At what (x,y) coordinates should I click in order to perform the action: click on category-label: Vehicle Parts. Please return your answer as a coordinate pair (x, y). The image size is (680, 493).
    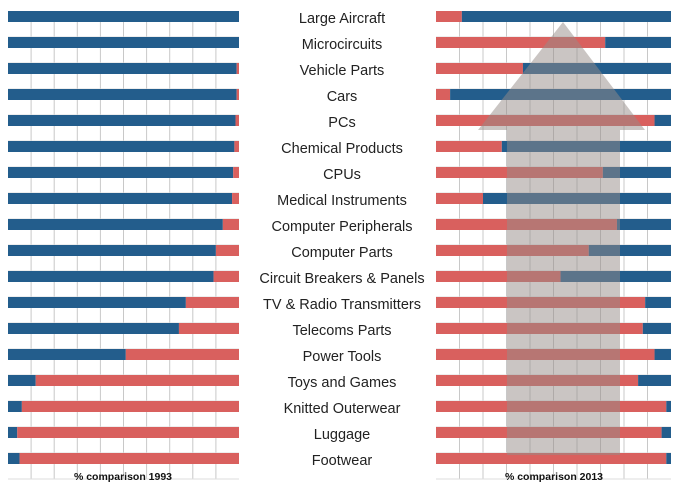
    Looking at the image, I should click on (342, 71).